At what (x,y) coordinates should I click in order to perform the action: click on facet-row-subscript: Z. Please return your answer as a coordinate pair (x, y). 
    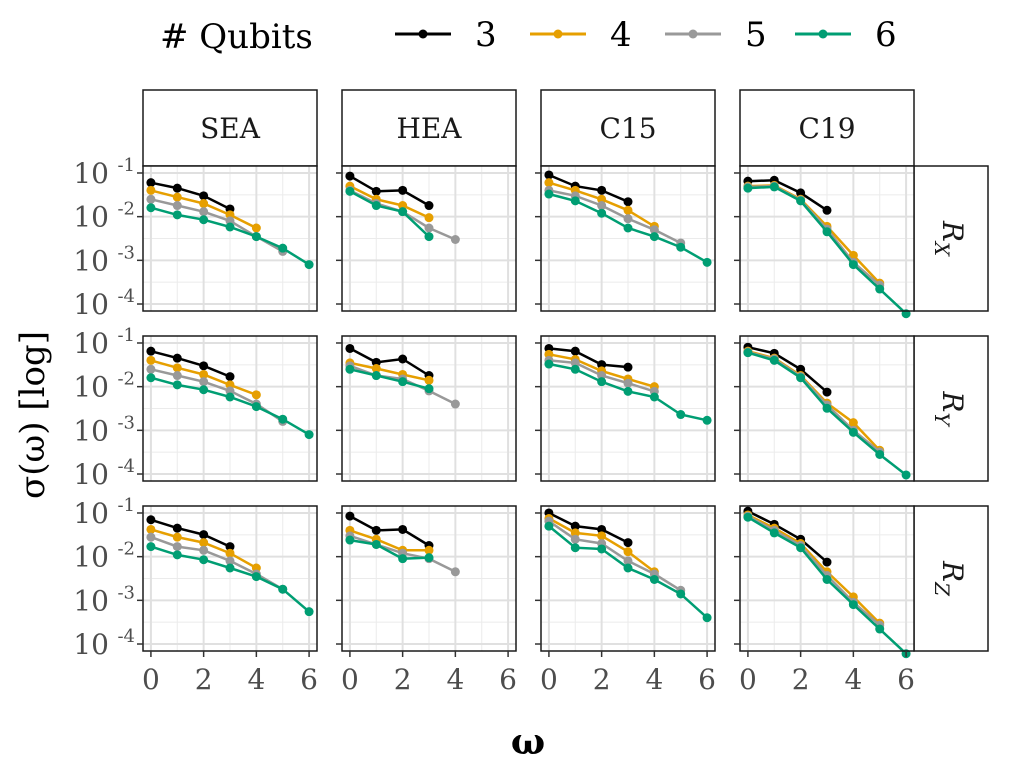
    Looking at the image, I should click on (942, 589).